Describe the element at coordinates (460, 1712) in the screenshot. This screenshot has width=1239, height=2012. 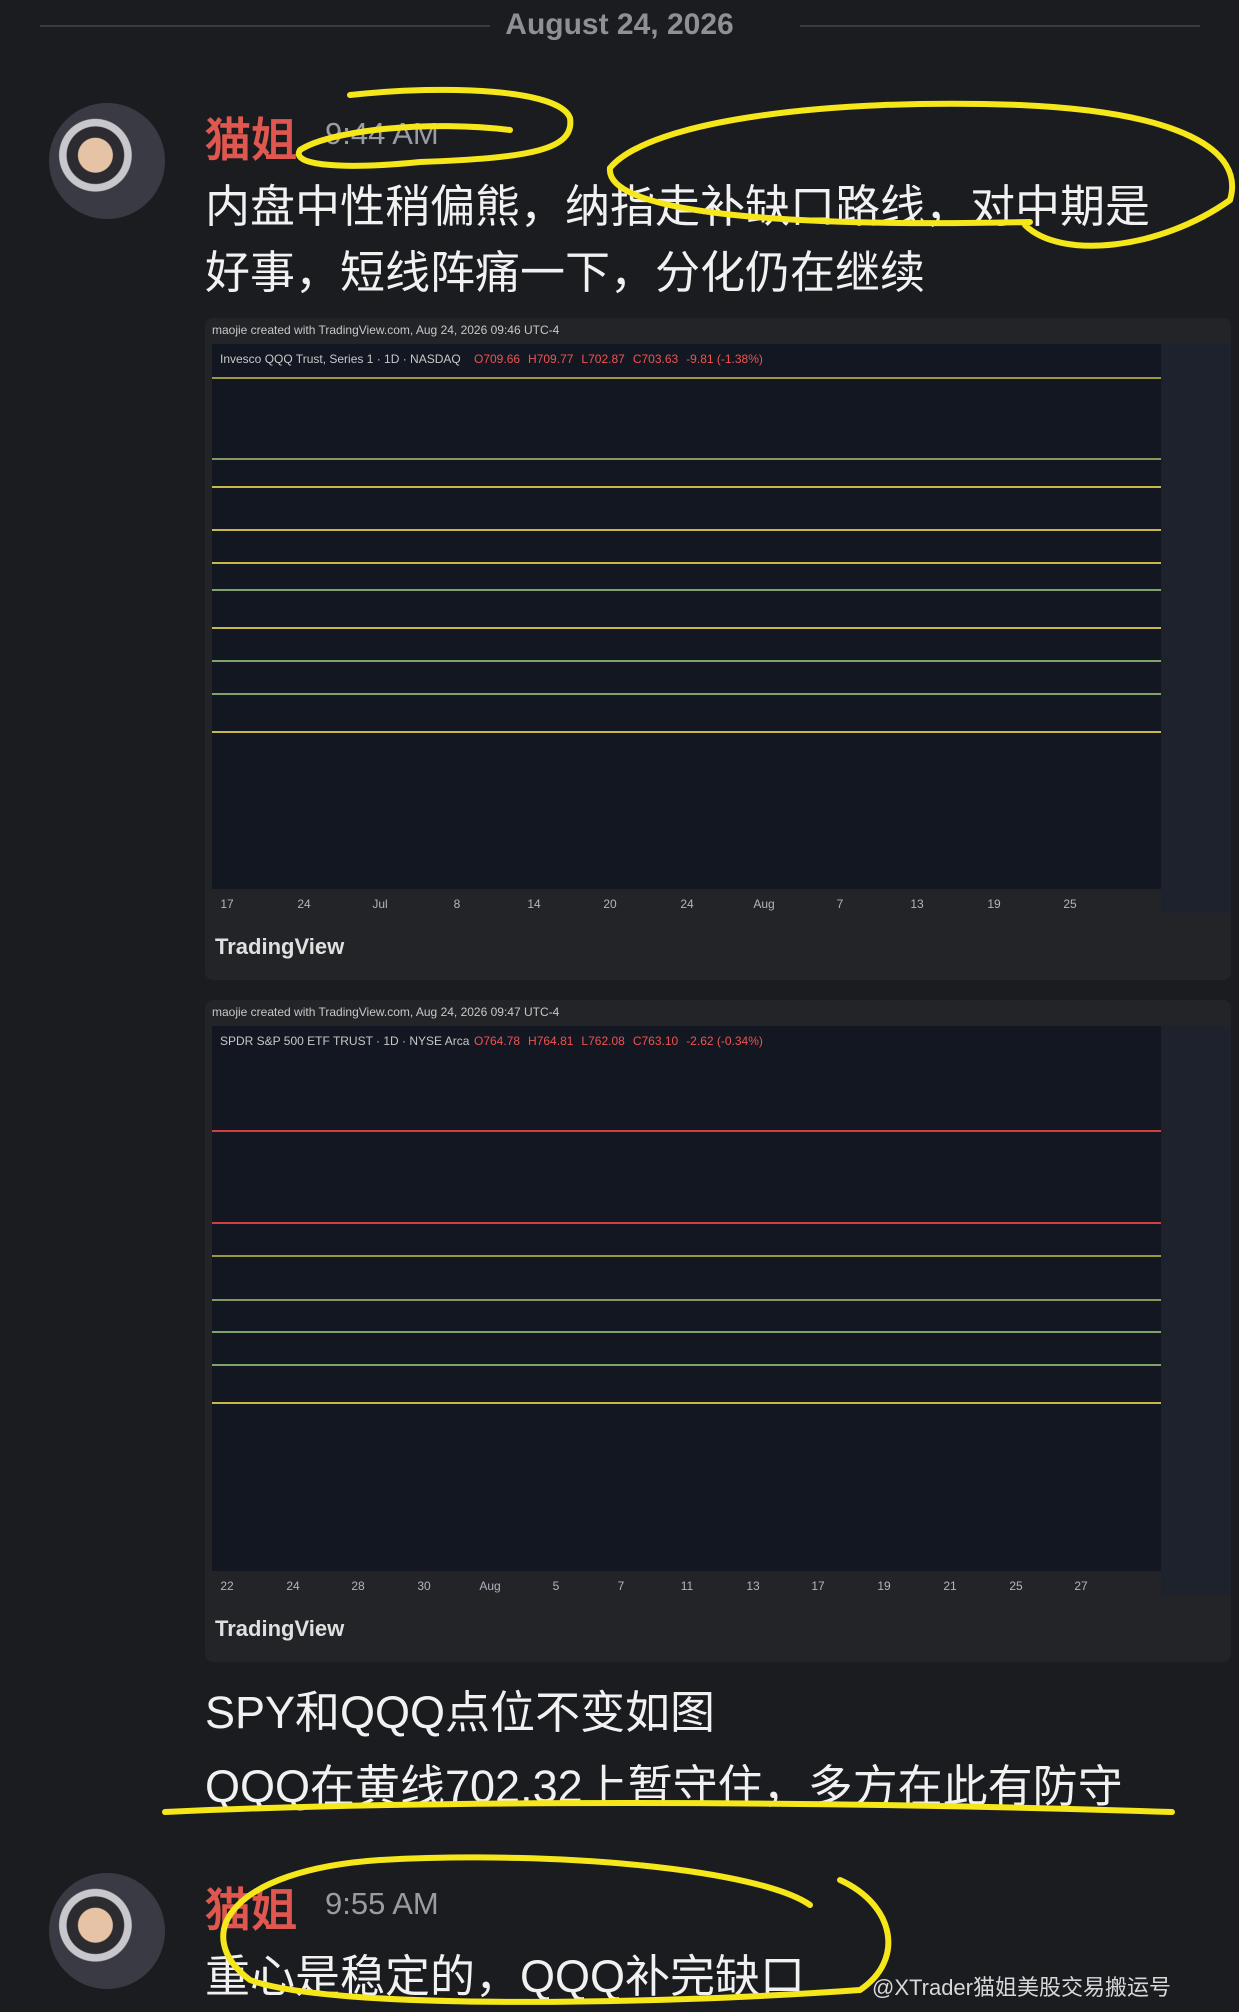
I see `message-line: SPY和QQQ点位不变如图` at that location.